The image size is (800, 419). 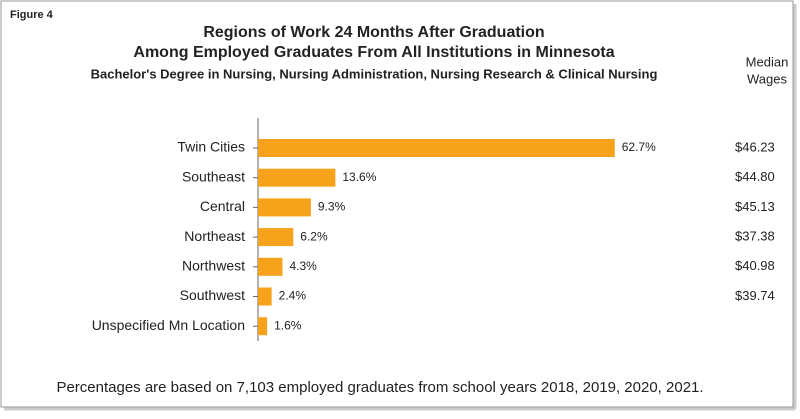 I want to click on median-wage: $45.13, so click(x=755, y=206).